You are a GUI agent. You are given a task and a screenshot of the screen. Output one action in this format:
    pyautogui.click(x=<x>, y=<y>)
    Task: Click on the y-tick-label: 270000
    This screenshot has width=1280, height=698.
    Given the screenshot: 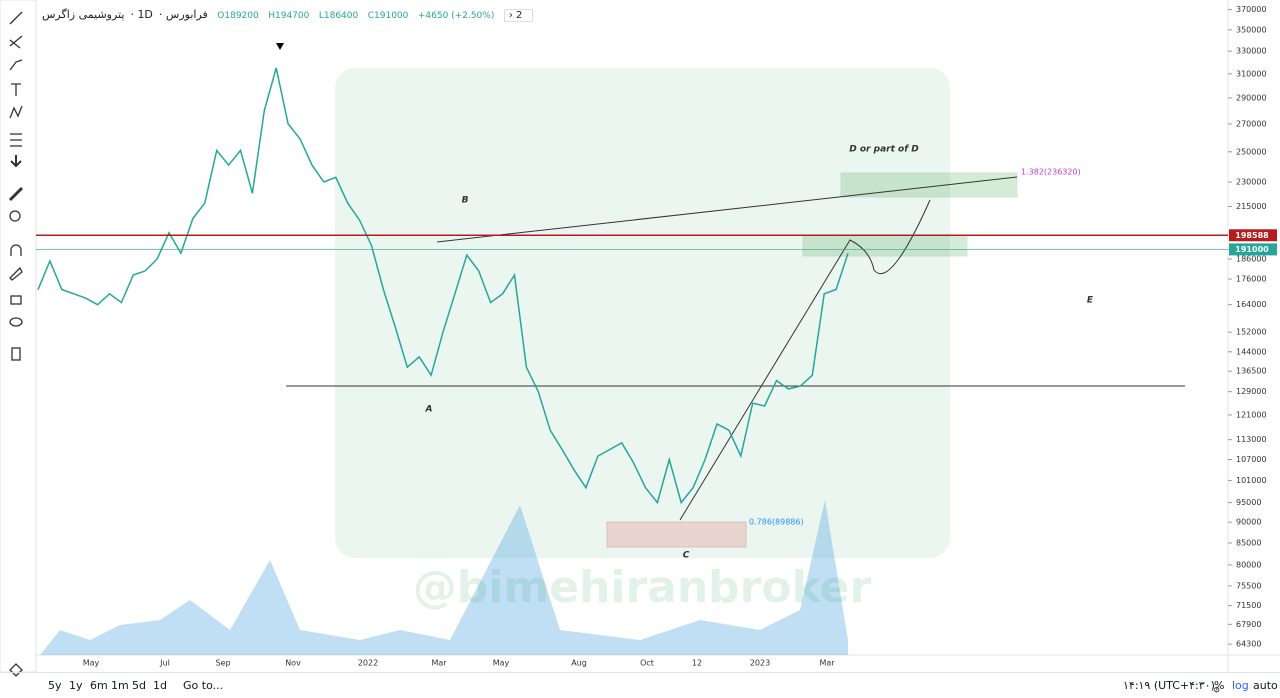 What is the action you would take?
    pyautogui.click(x=1251, y=123)
    